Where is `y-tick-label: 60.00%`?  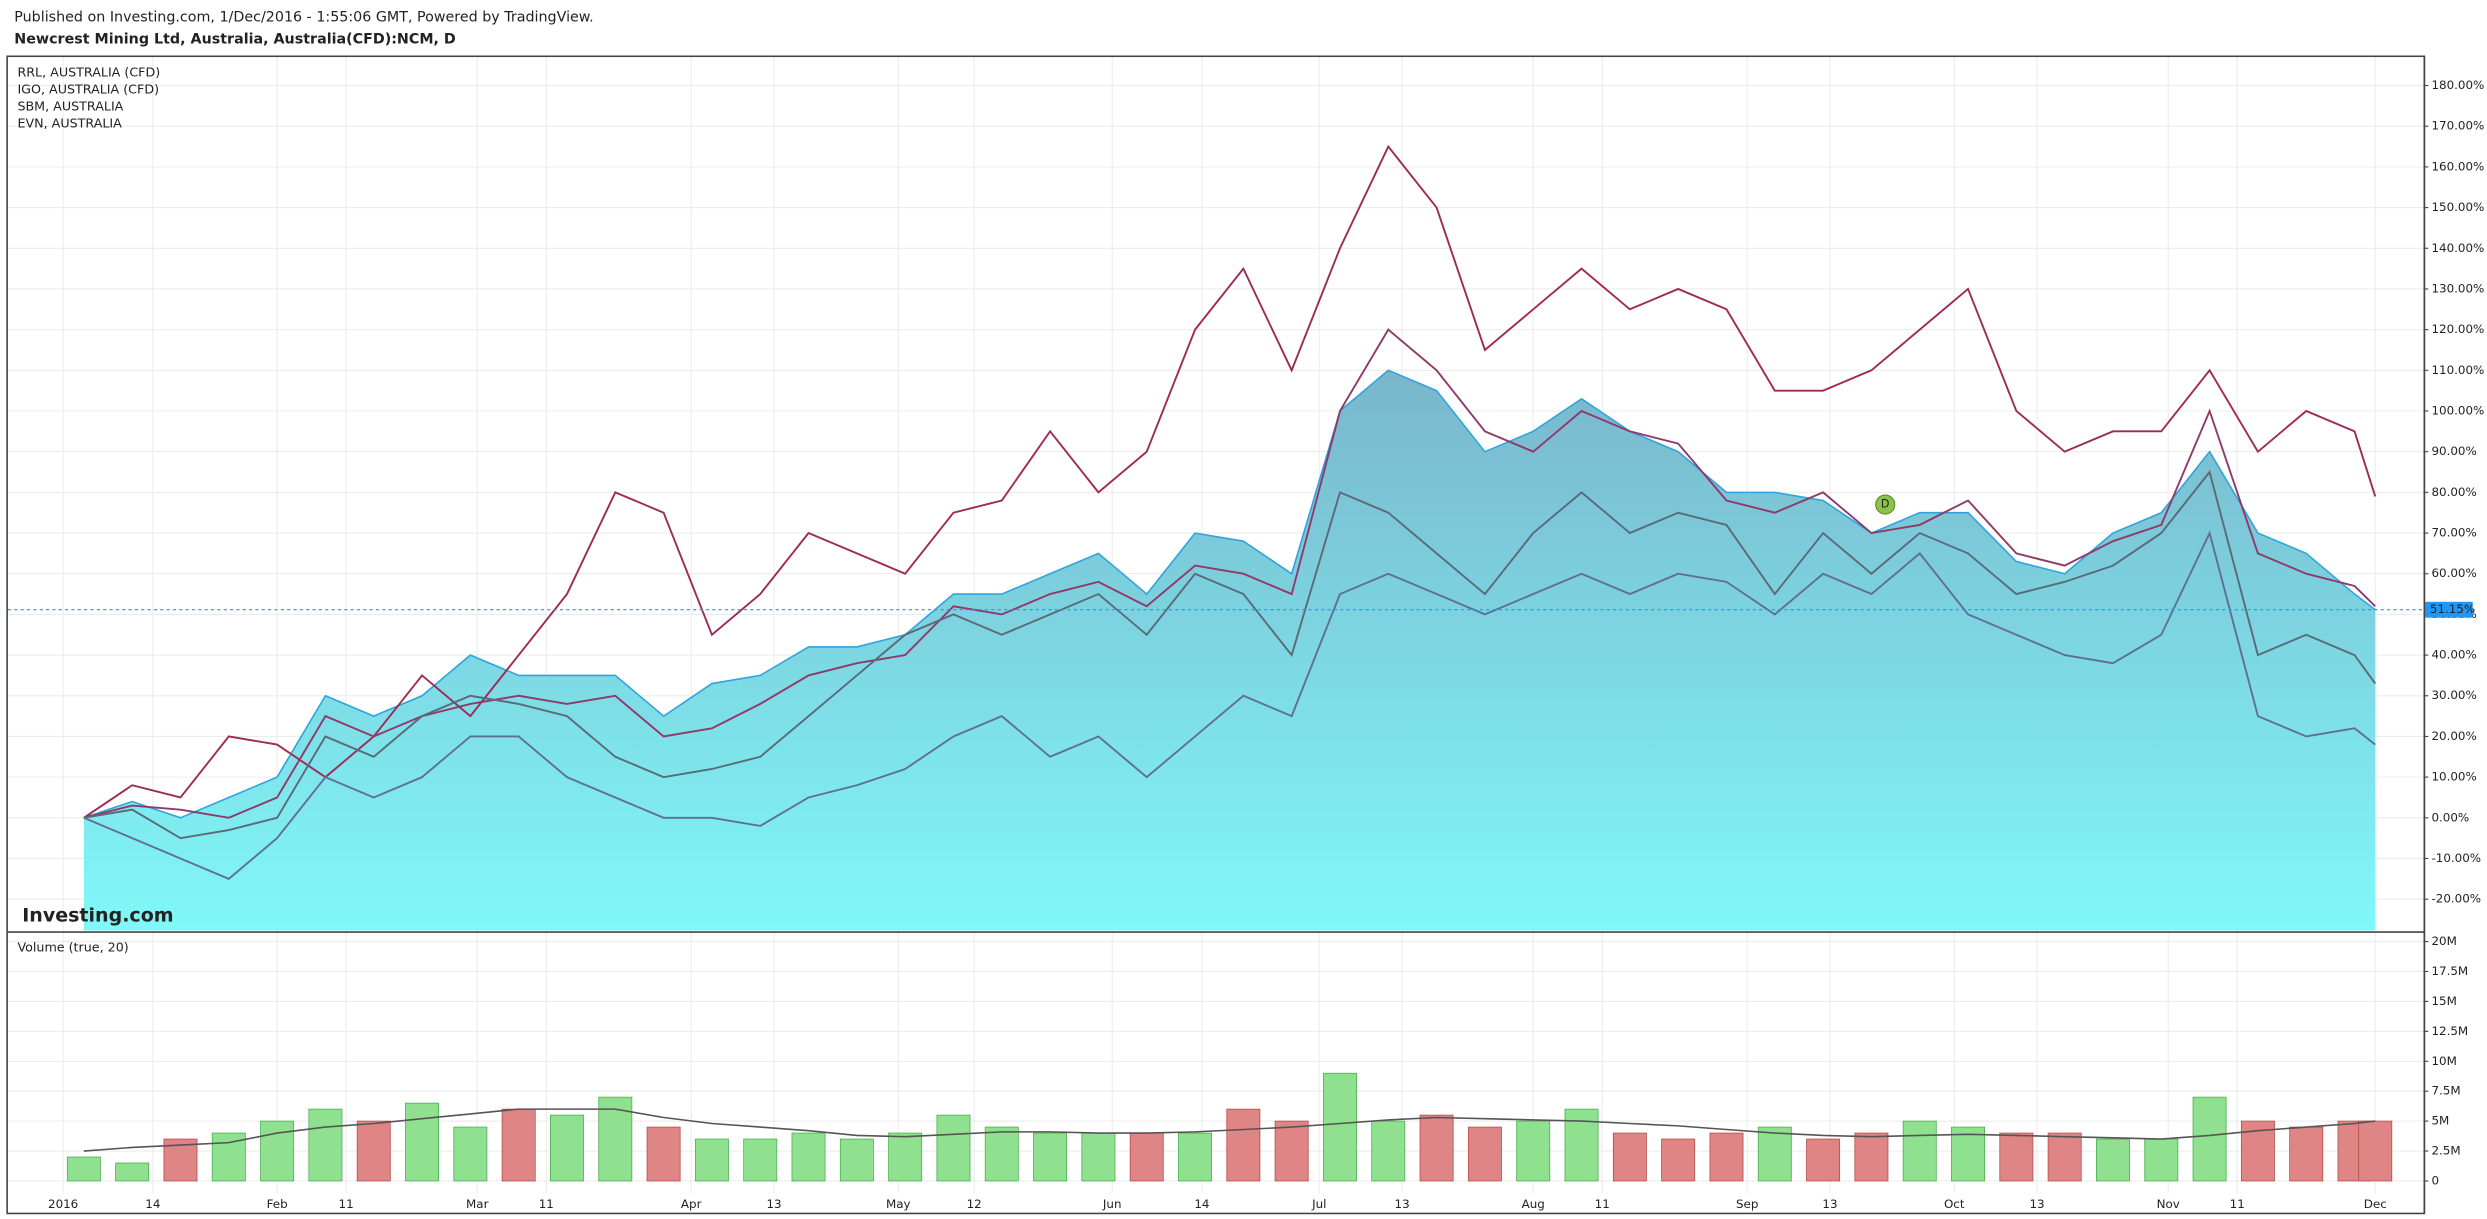
y-tick-label: 60.00% is located at coordinates (2453, 573).